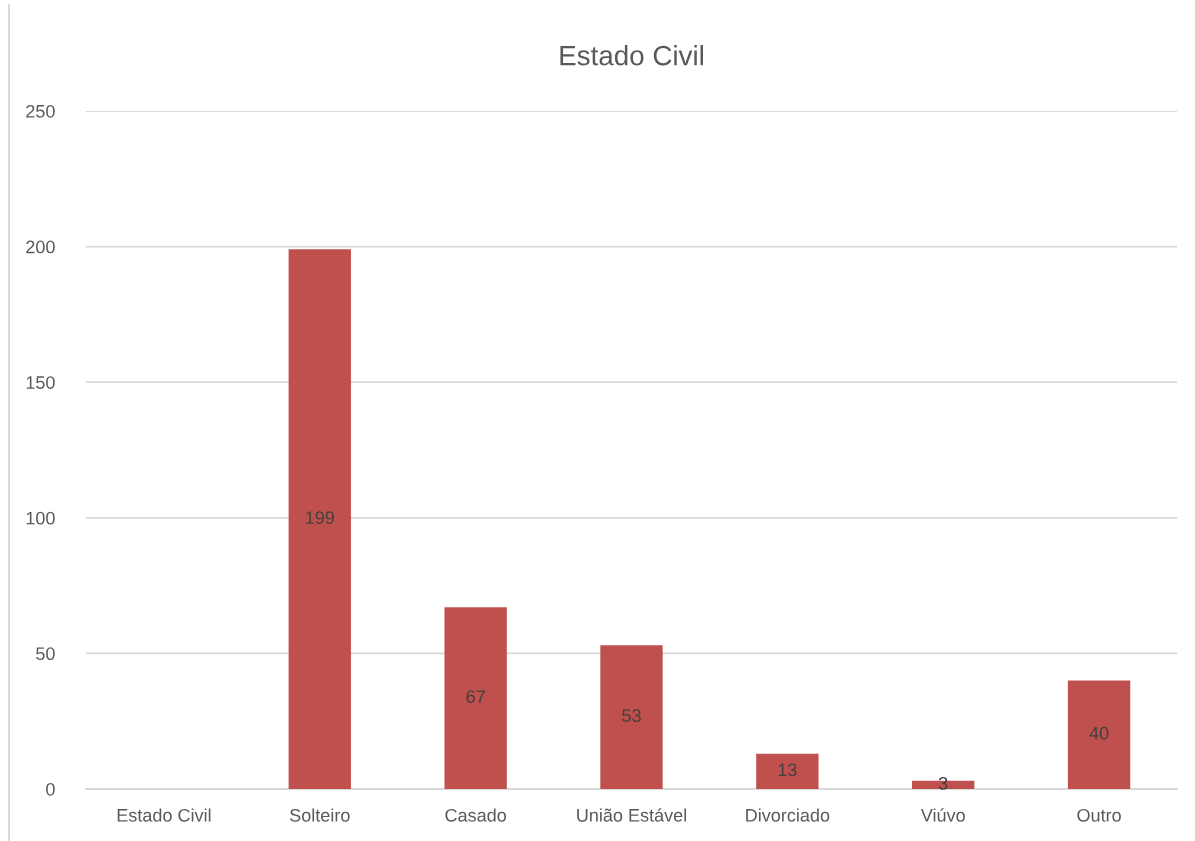 The image size is (1195, 841). I want to click on x-tick-label: Divorciado, so click(788, 815).